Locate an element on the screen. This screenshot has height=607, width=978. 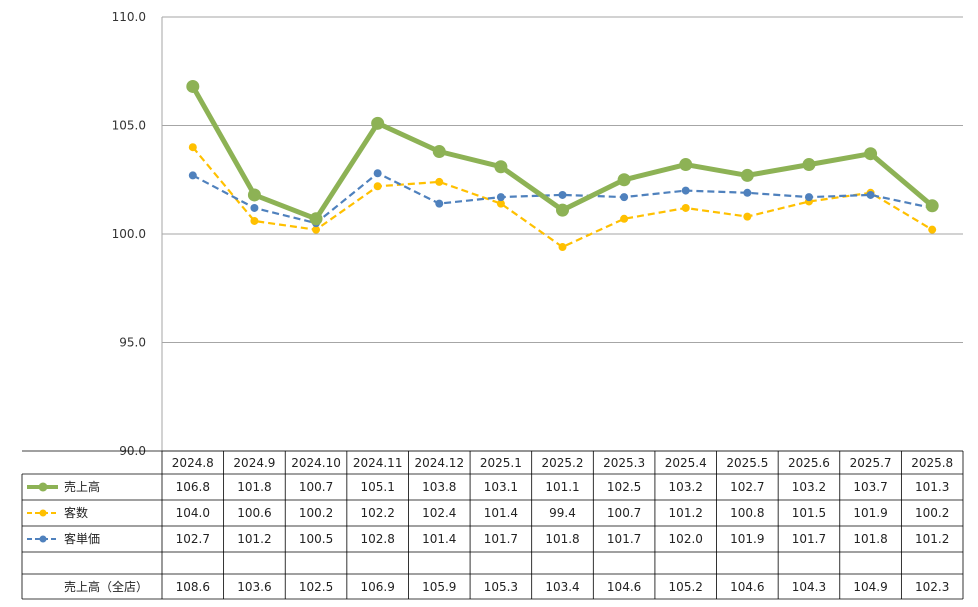
data-label: 105.9 is located at coordinates (439, 587).